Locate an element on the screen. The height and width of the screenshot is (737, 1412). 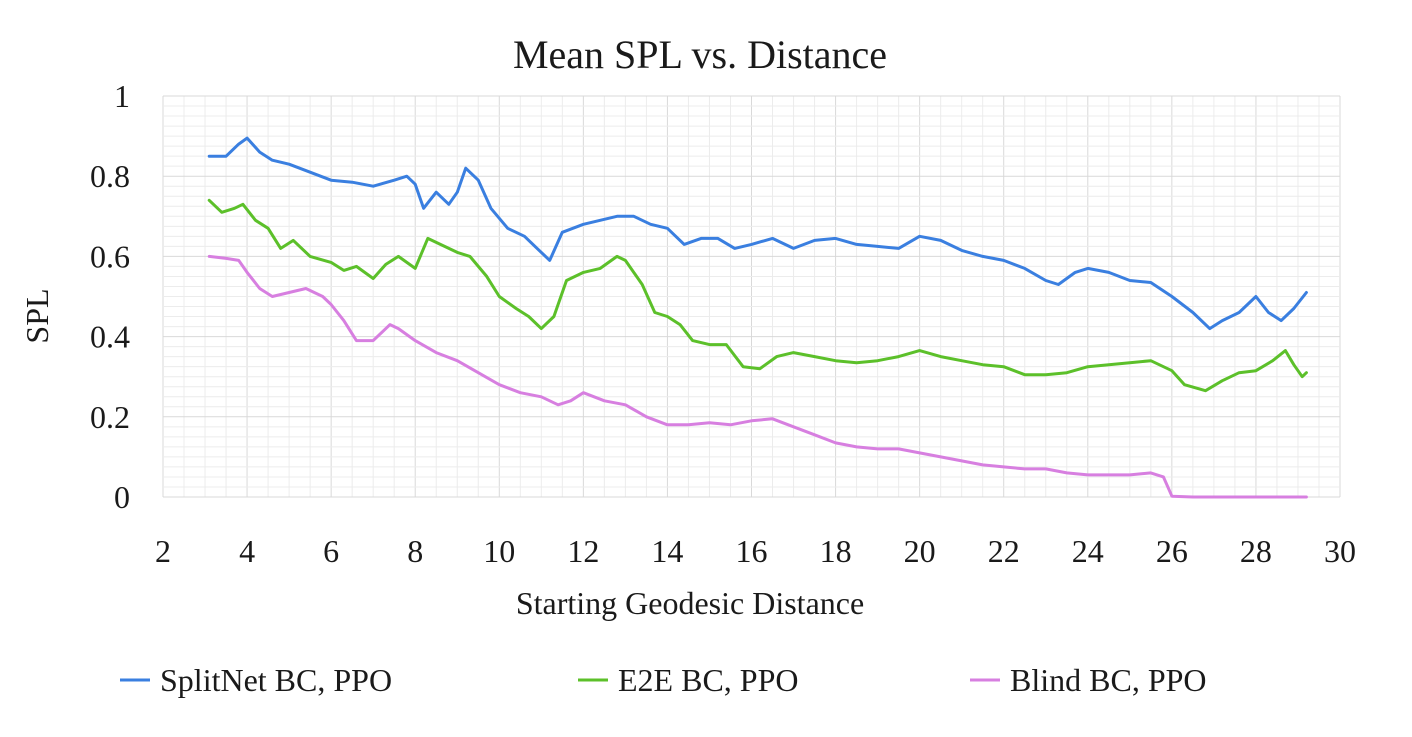
x-tick-label: 6 is located at coordinates (331, 551).